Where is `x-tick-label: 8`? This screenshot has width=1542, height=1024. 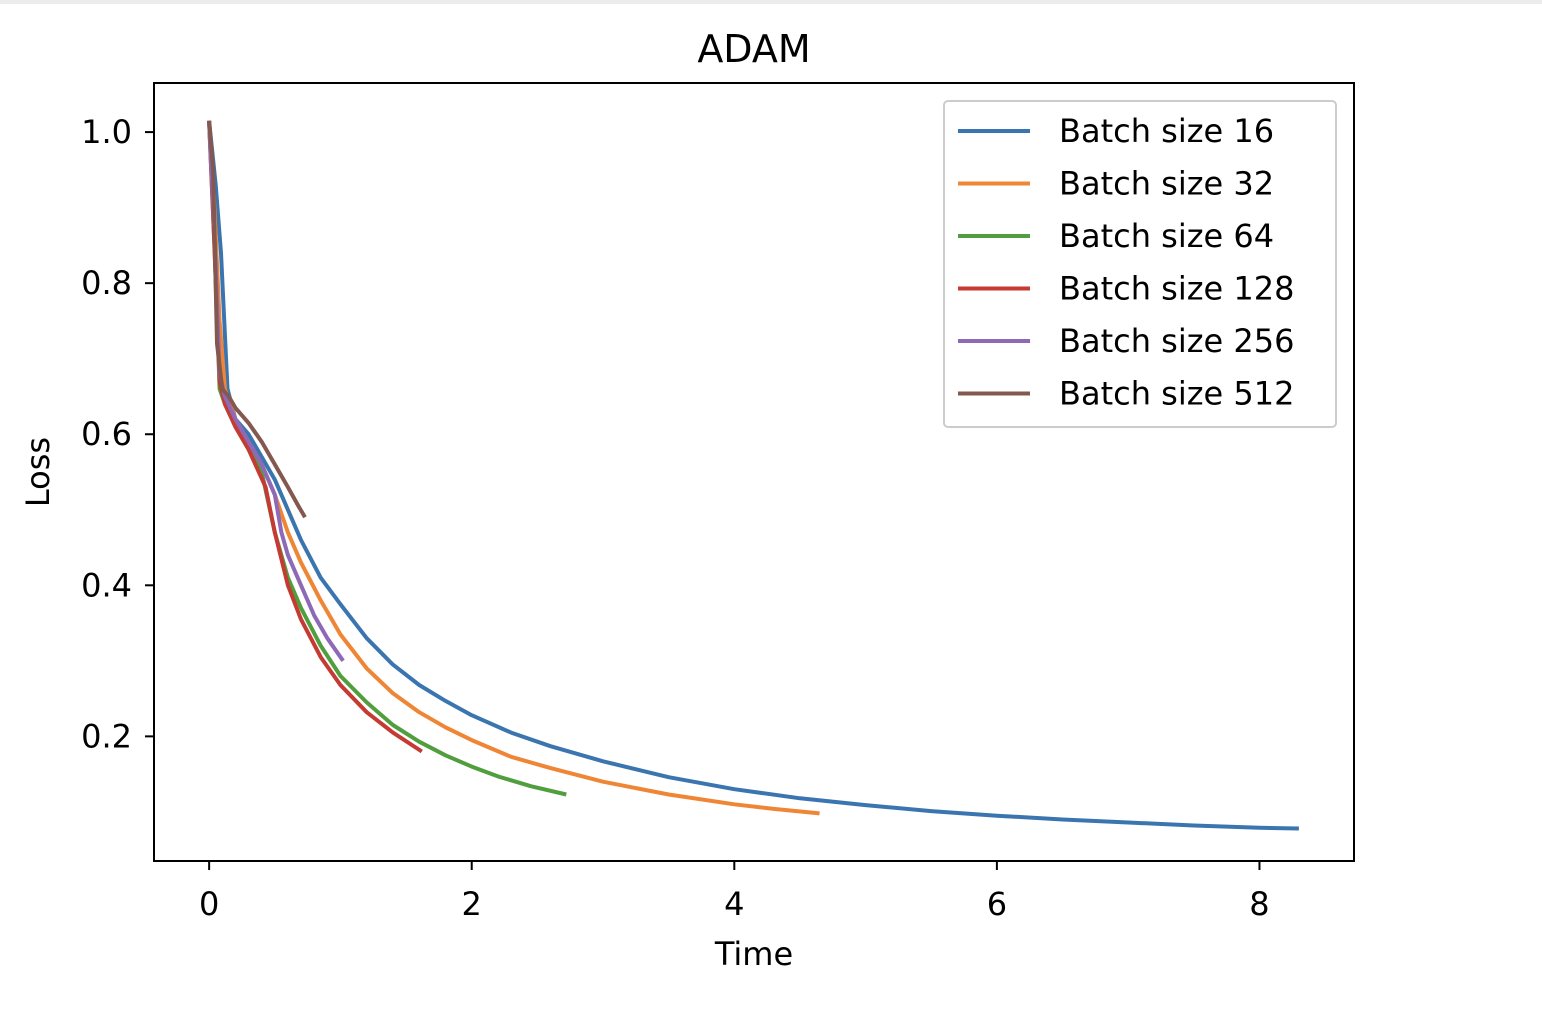 x-tick-label: 8 is located at coordinates (1259, 904).